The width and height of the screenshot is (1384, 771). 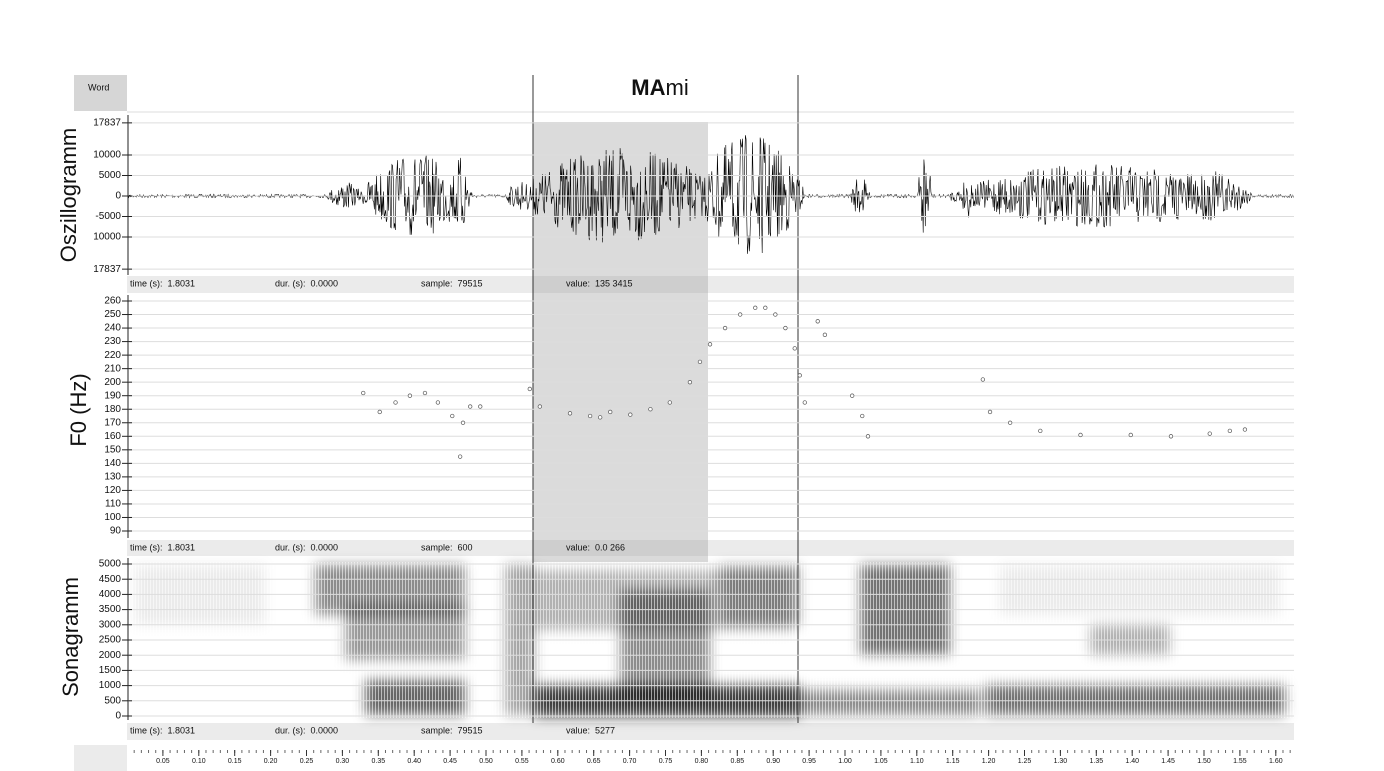 I want to click on y-tick-label: 90, so click(x=116, y=531).